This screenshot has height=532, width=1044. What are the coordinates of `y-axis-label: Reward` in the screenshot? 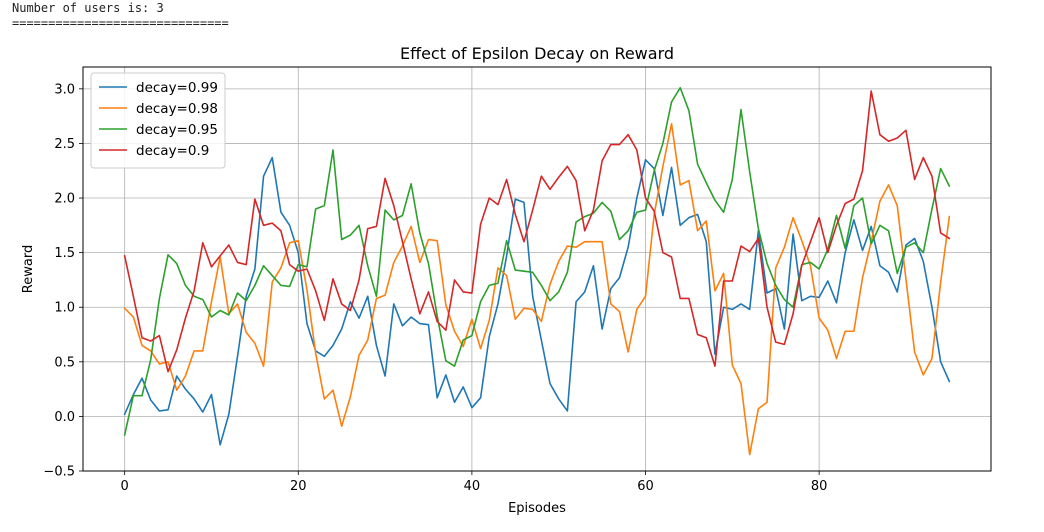 It's located at (28, 269).